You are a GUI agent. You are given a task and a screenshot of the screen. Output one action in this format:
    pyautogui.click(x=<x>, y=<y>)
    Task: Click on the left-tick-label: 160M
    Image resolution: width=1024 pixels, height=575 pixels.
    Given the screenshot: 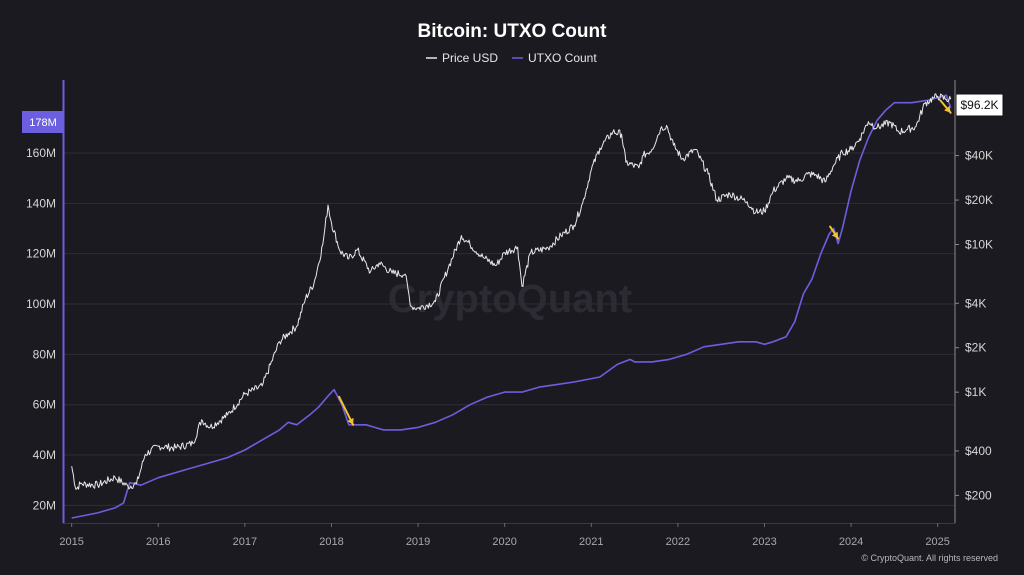 What is the action you would take?
    pyautogui.click(x=41, y=153)
    